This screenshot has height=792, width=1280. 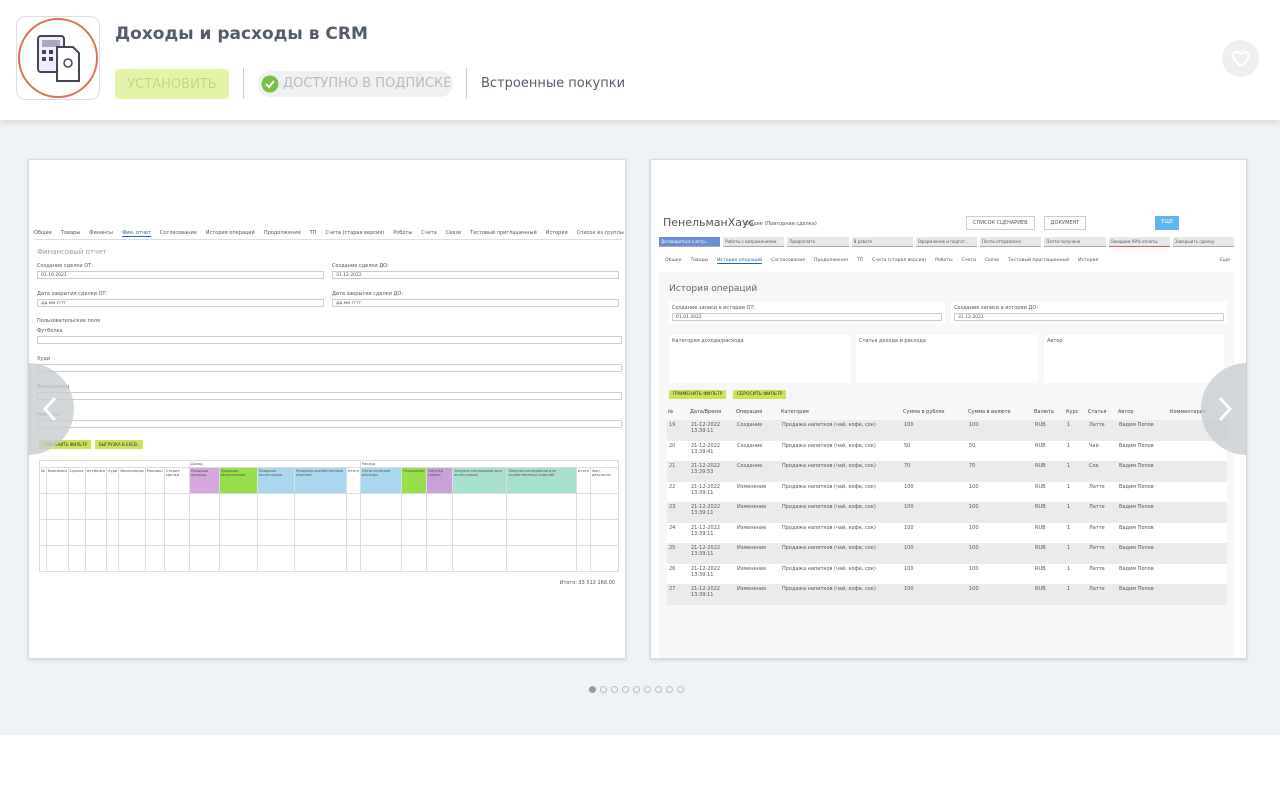 What do you see at coordinates (1225, 409) in the screenshot?
I see `arrow-icon` at bounding box center [1225, 409].